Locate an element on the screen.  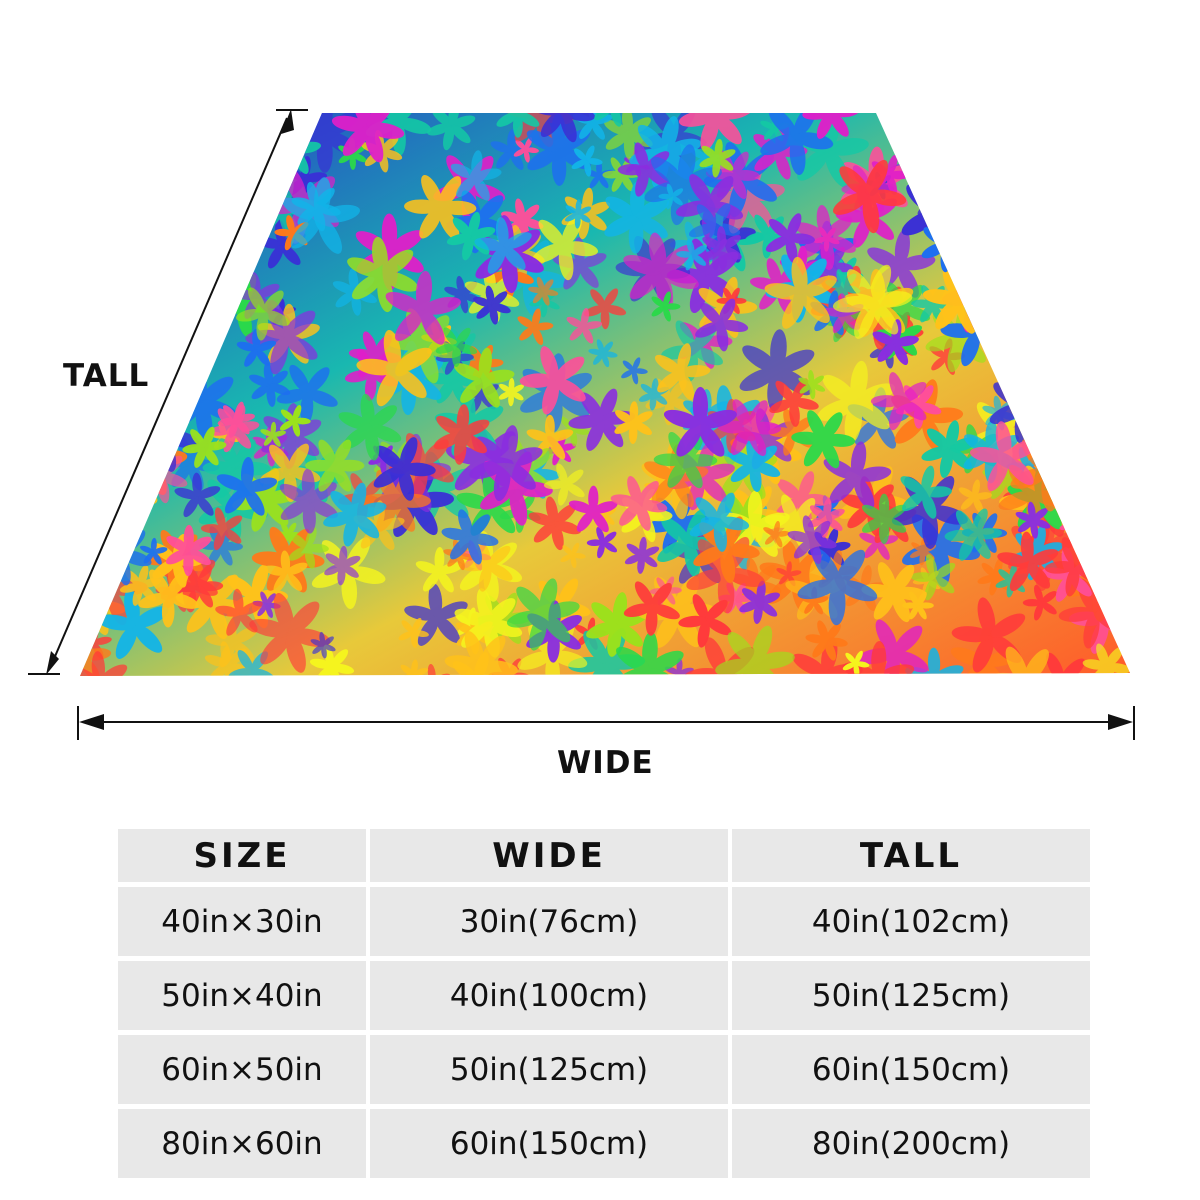
wide-cell: 30in(76cm) is located at coordinates (549, 921).